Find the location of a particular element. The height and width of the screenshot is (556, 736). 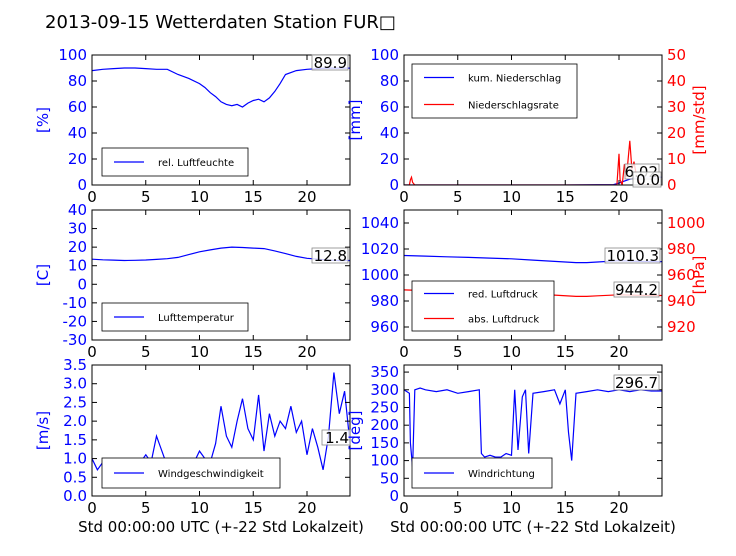

y2-axis-label: [mm/std] is located at coordinates (699, 119).